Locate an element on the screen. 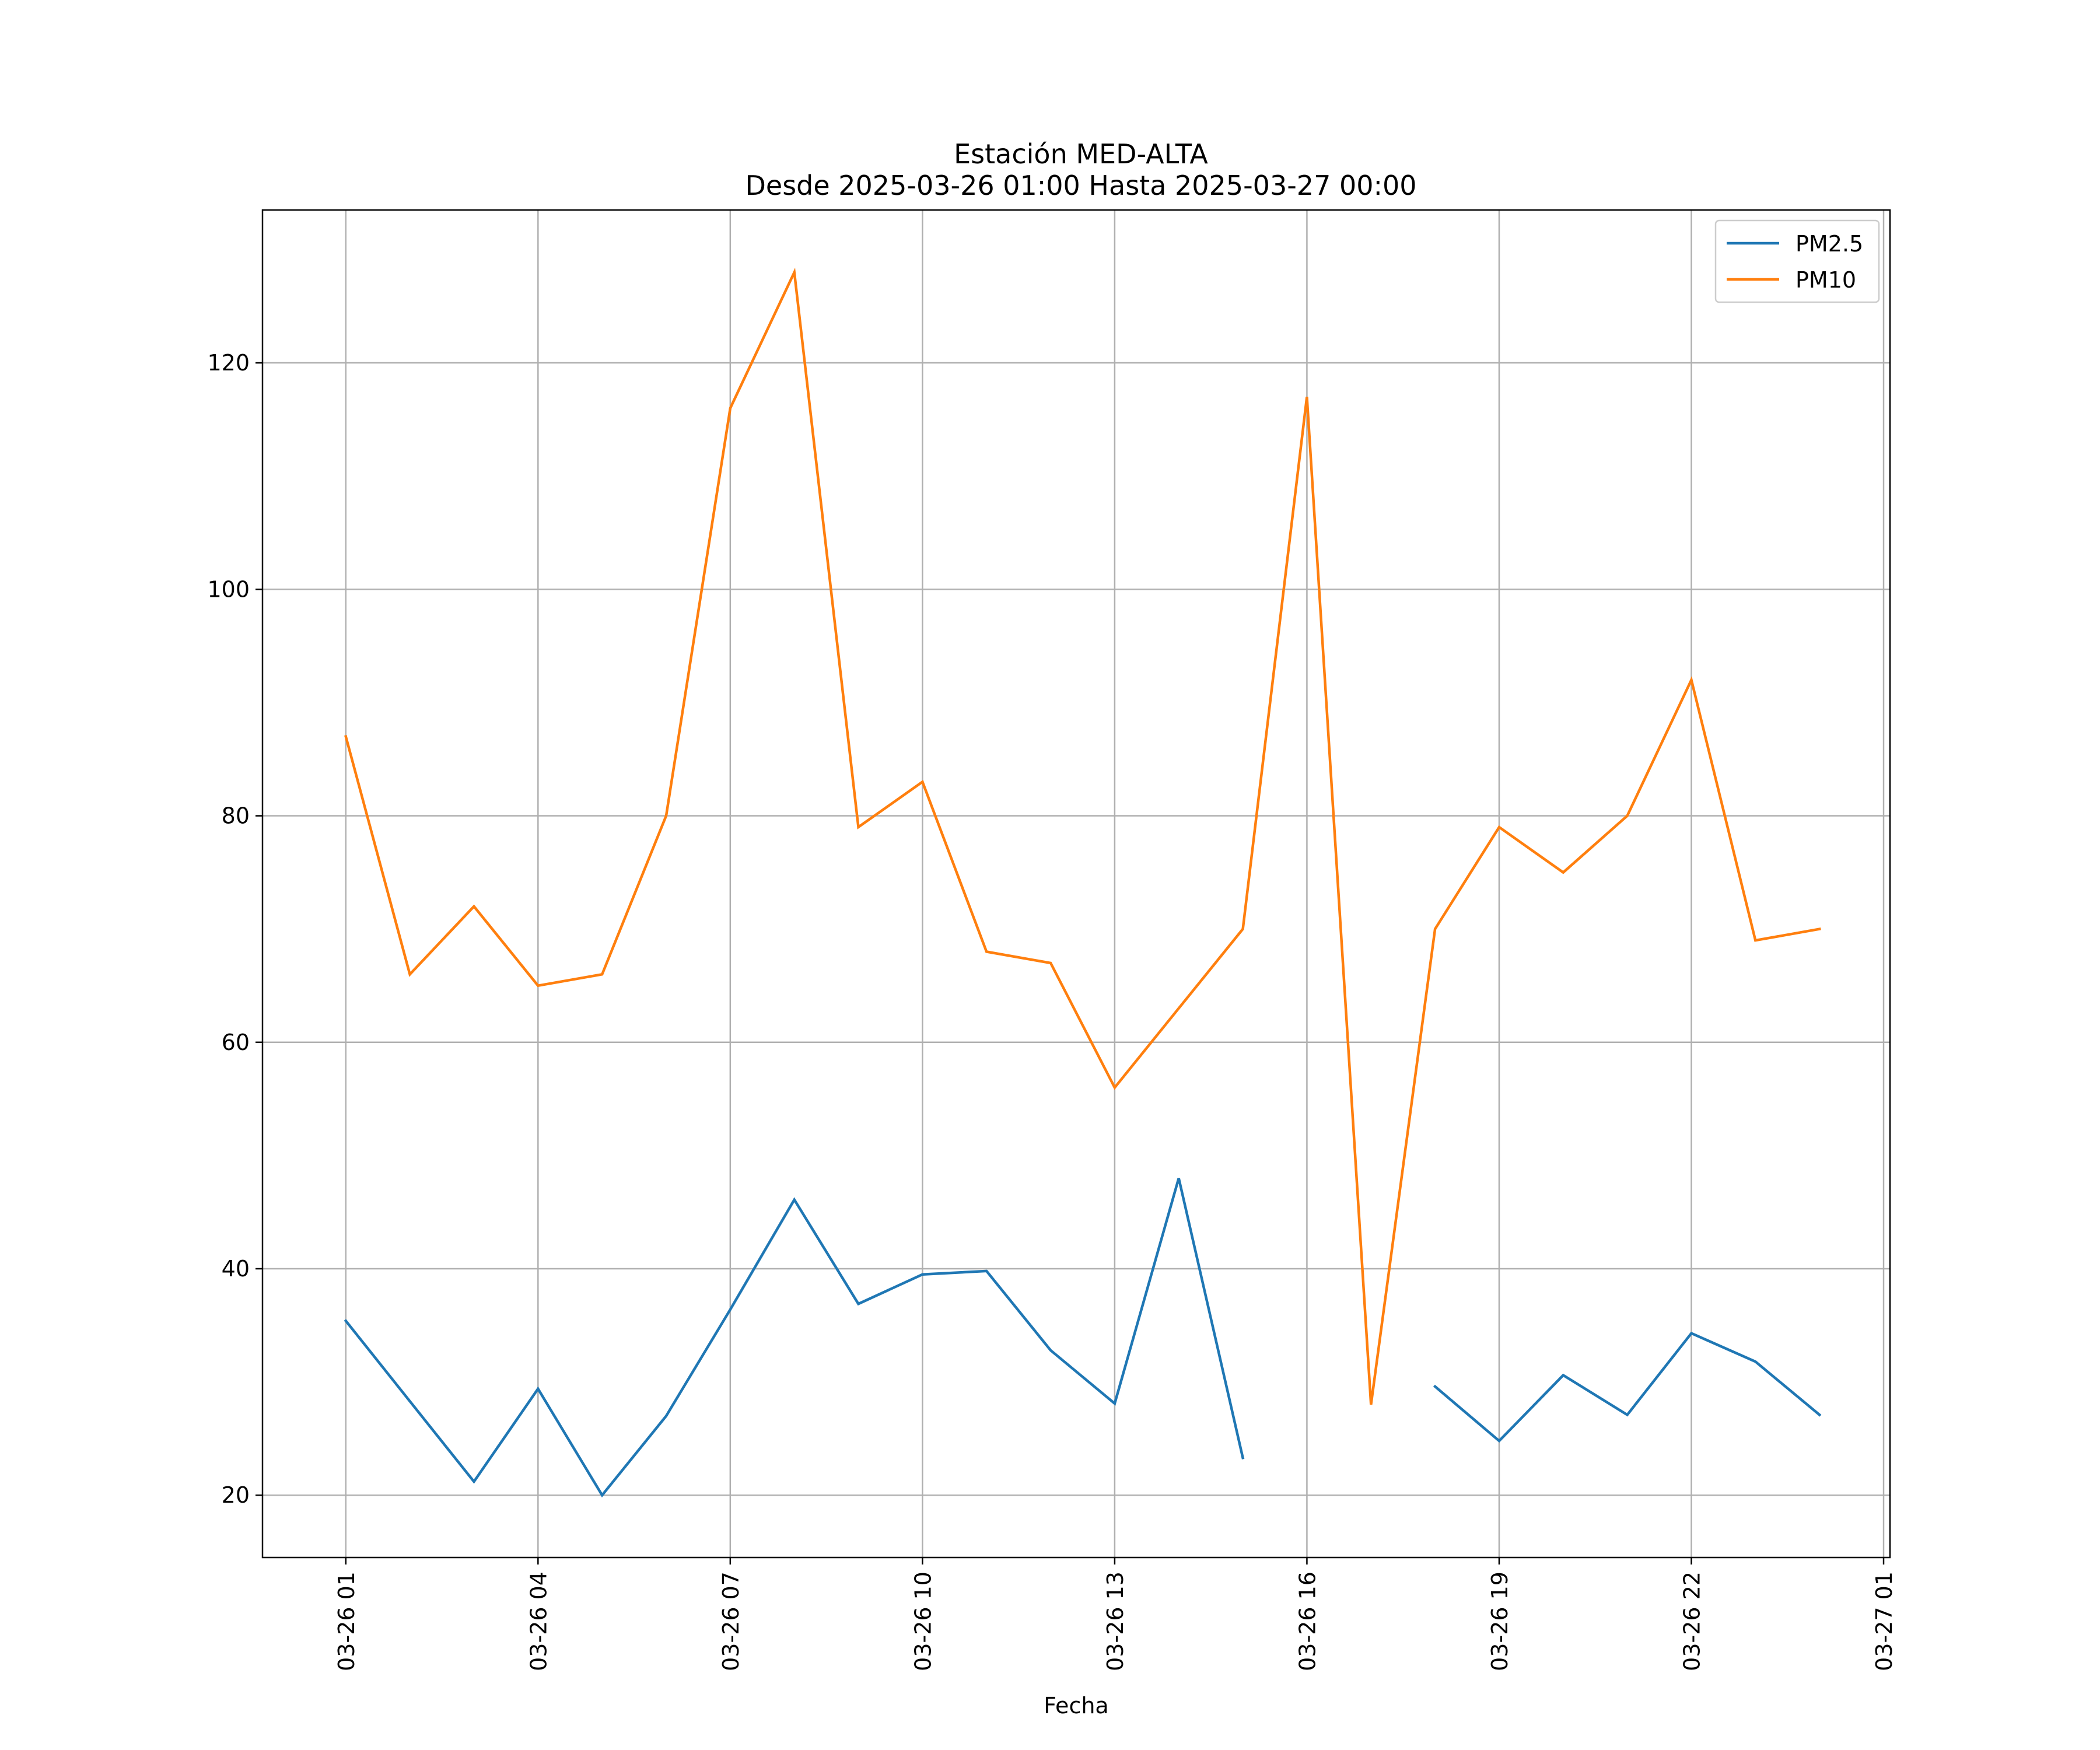 This screenshot has height=1750, width=2100. x-tick-label: 03-26 01 is located at coordinates (346, 1622).